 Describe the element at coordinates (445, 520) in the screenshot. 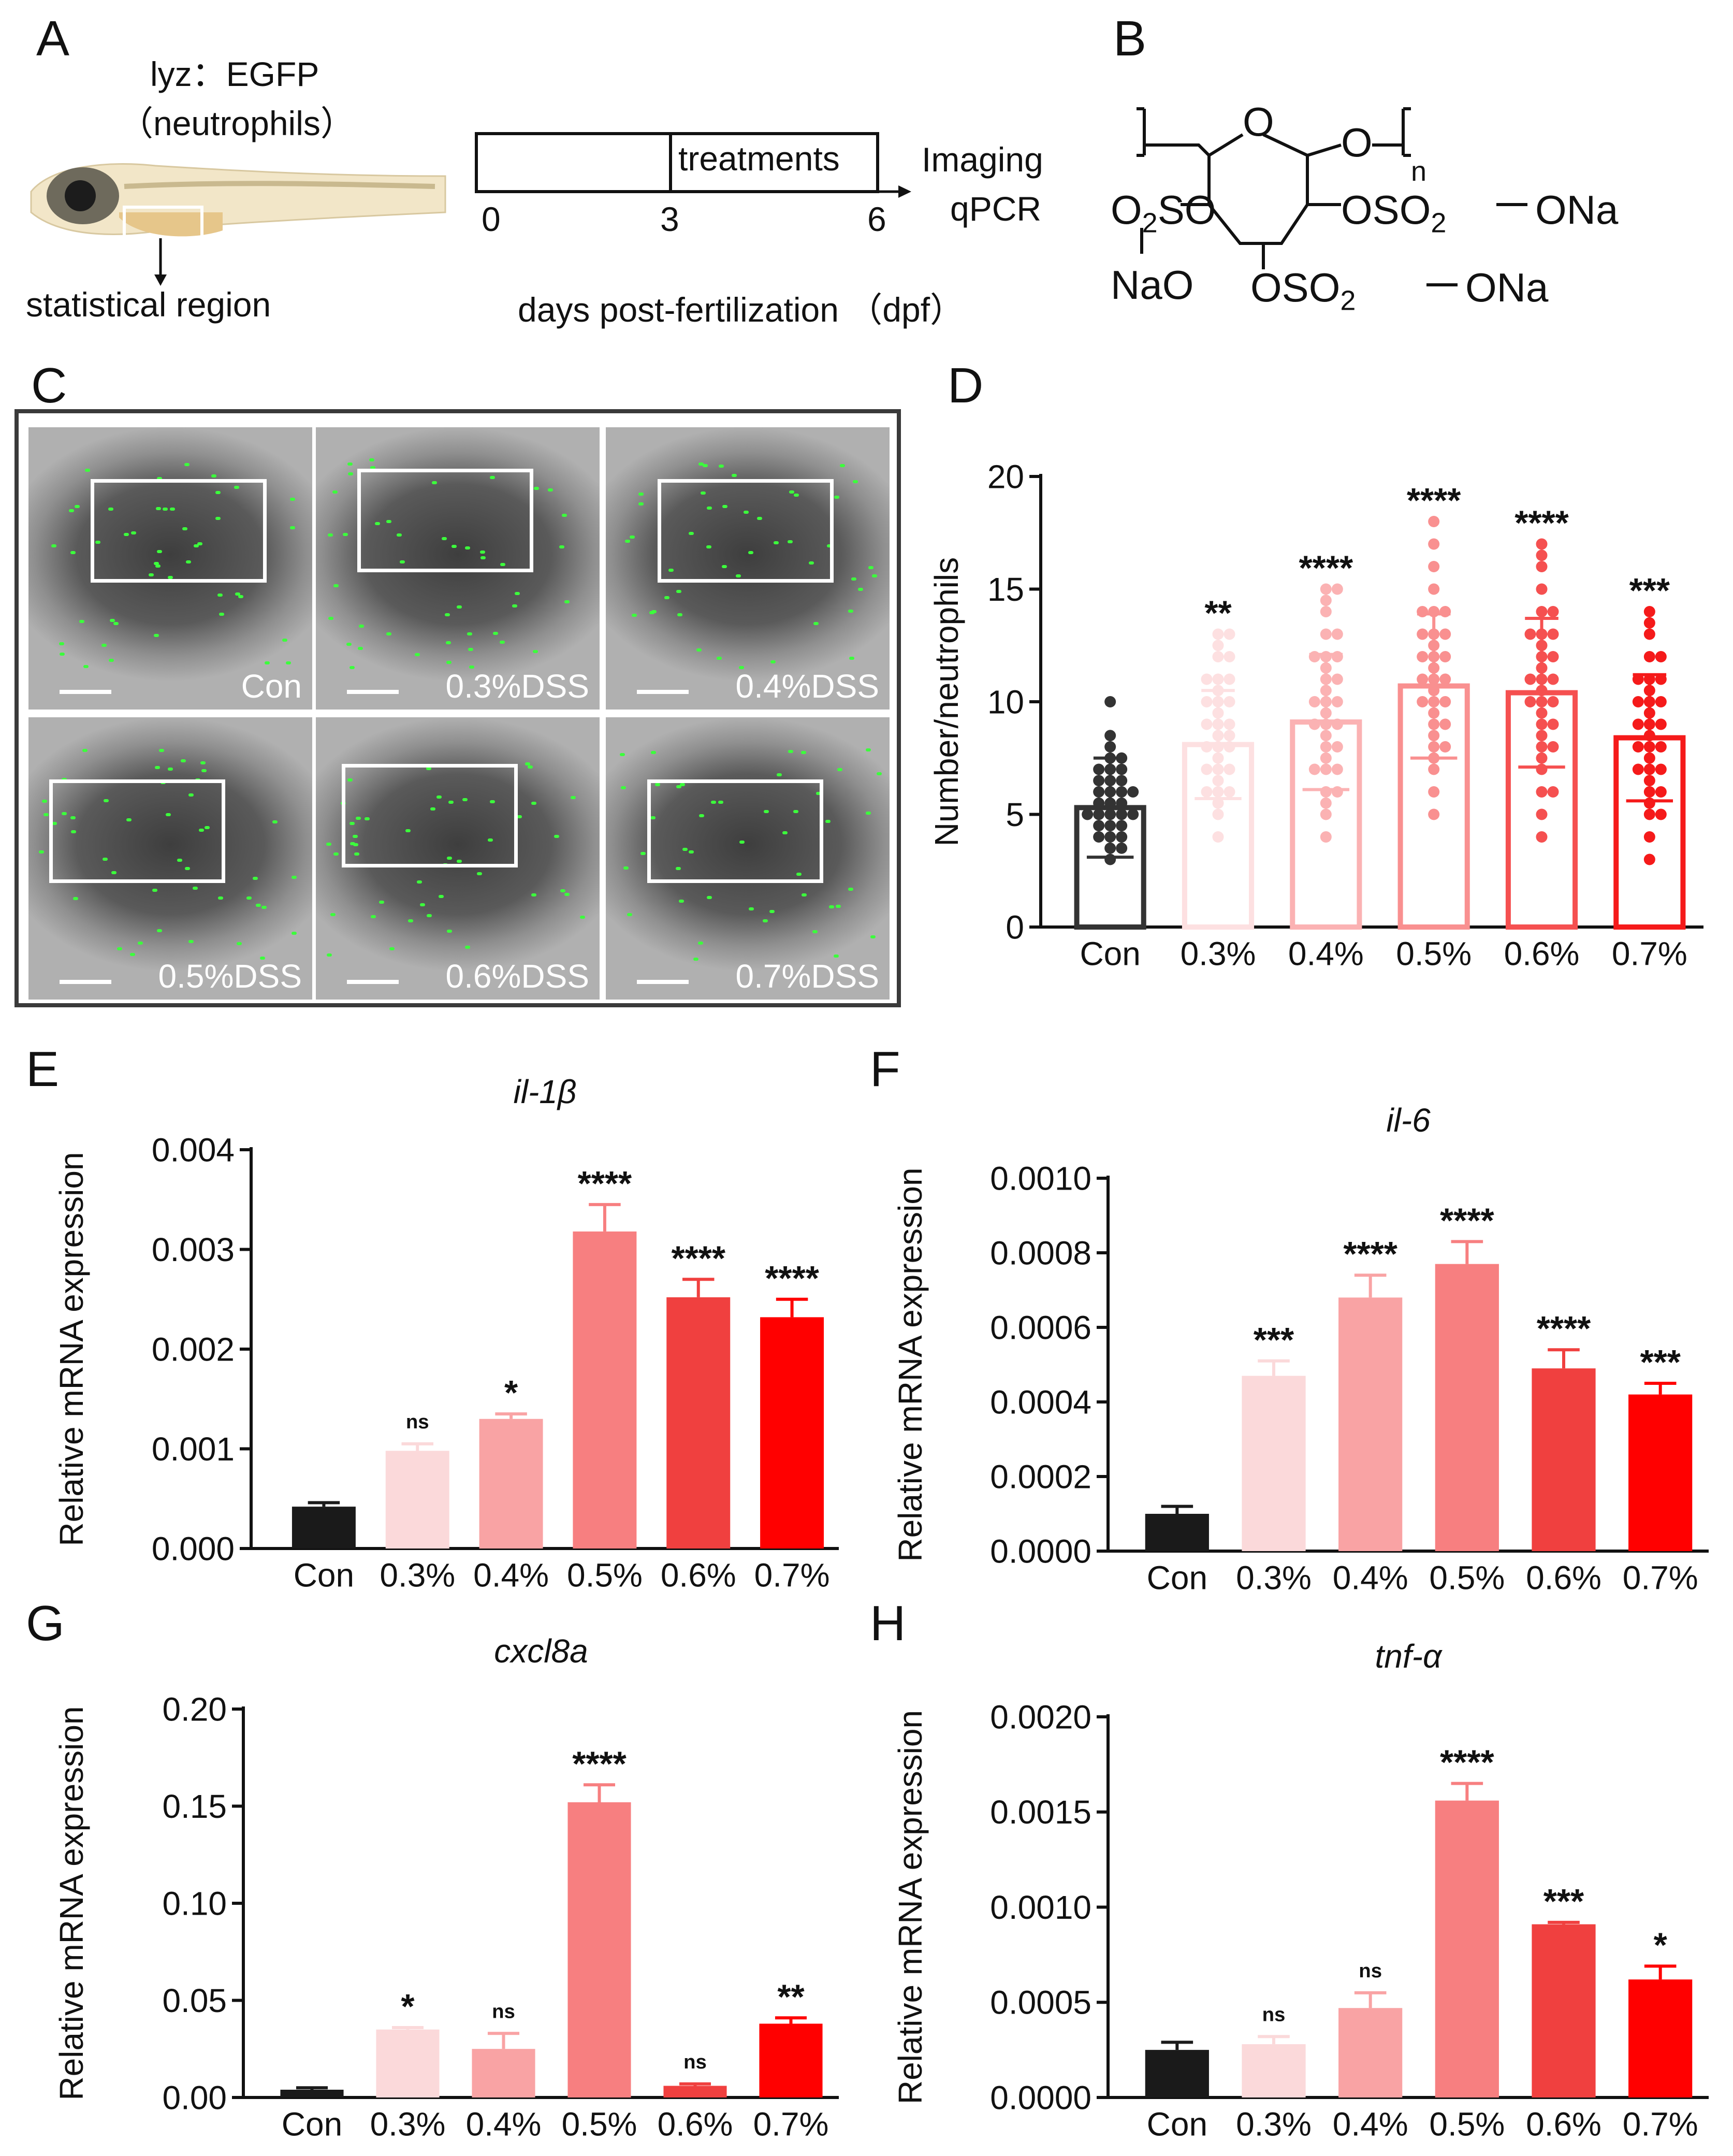

I see `statistical-region-box` at that location.